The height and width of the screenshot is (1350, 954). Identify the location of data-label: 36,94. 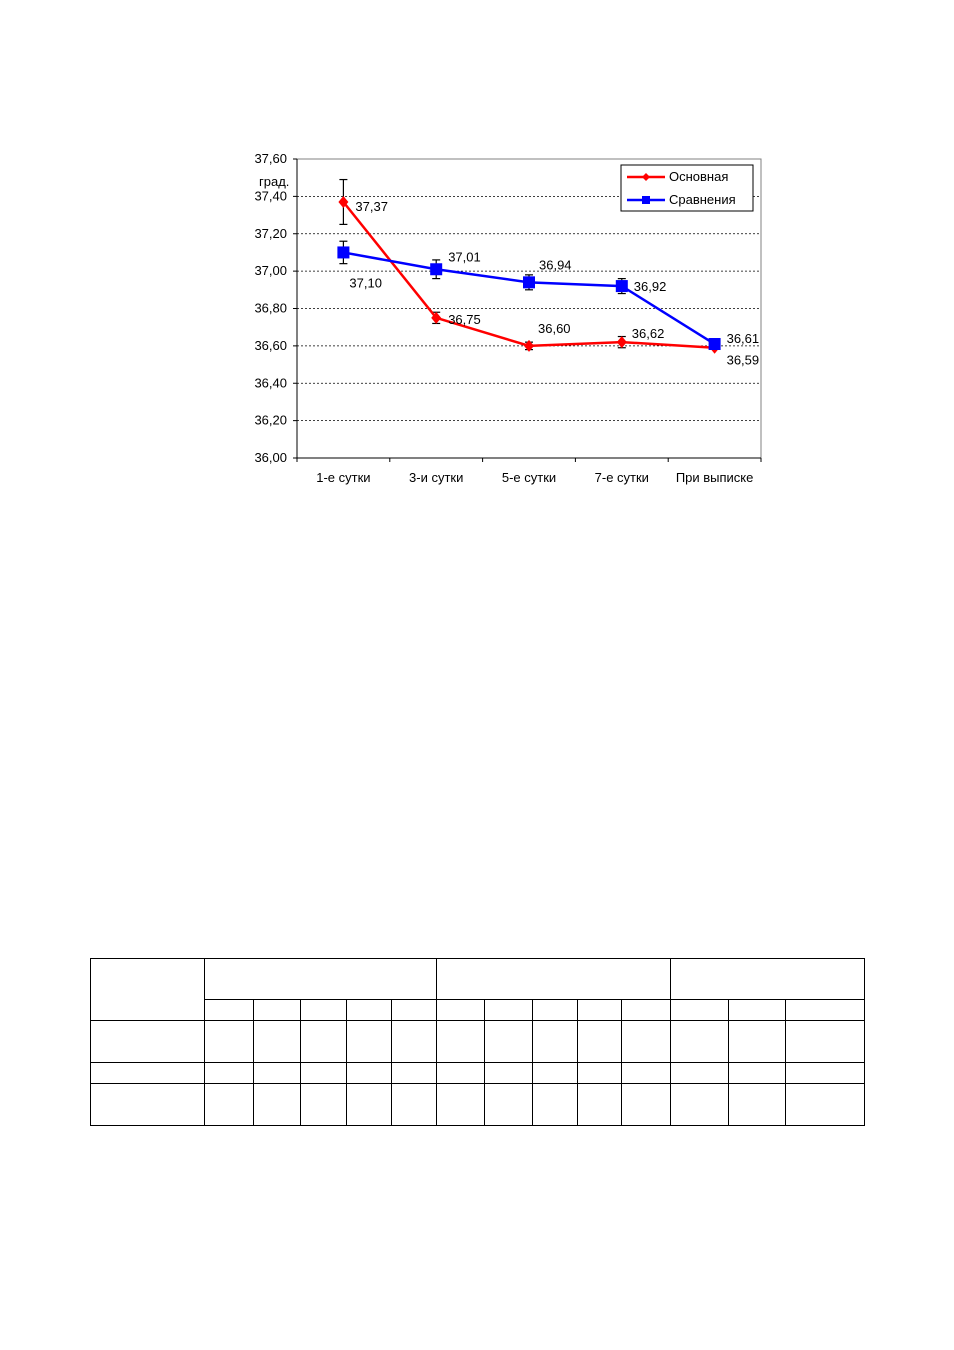
(555, 264).